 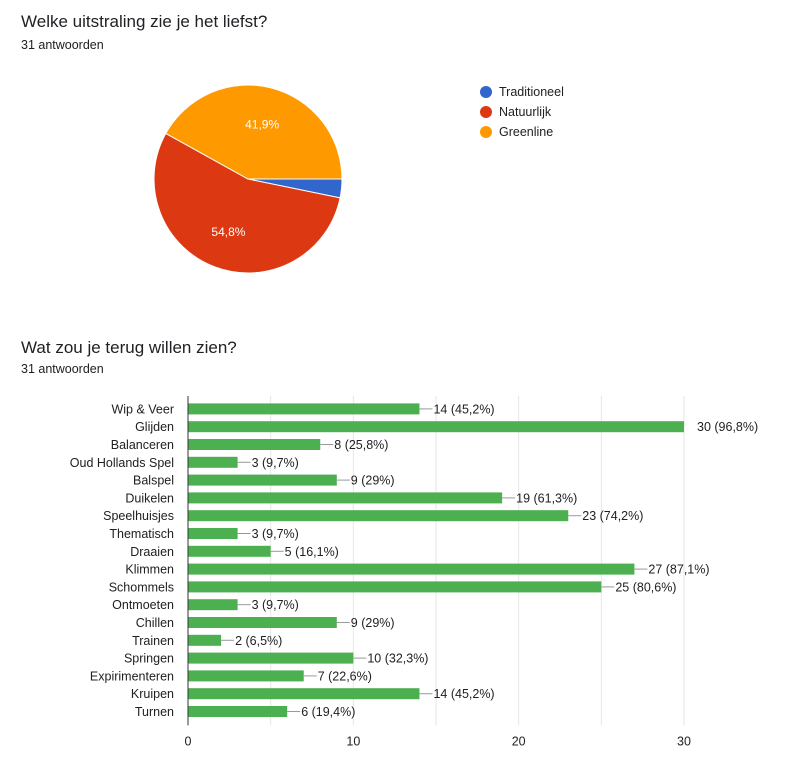 What do you see at coordinates (144, 21) in the screenshot?
I see `question-1-title: Welke uitstraling zie je het liefst?` at bounding box center [144, 21].